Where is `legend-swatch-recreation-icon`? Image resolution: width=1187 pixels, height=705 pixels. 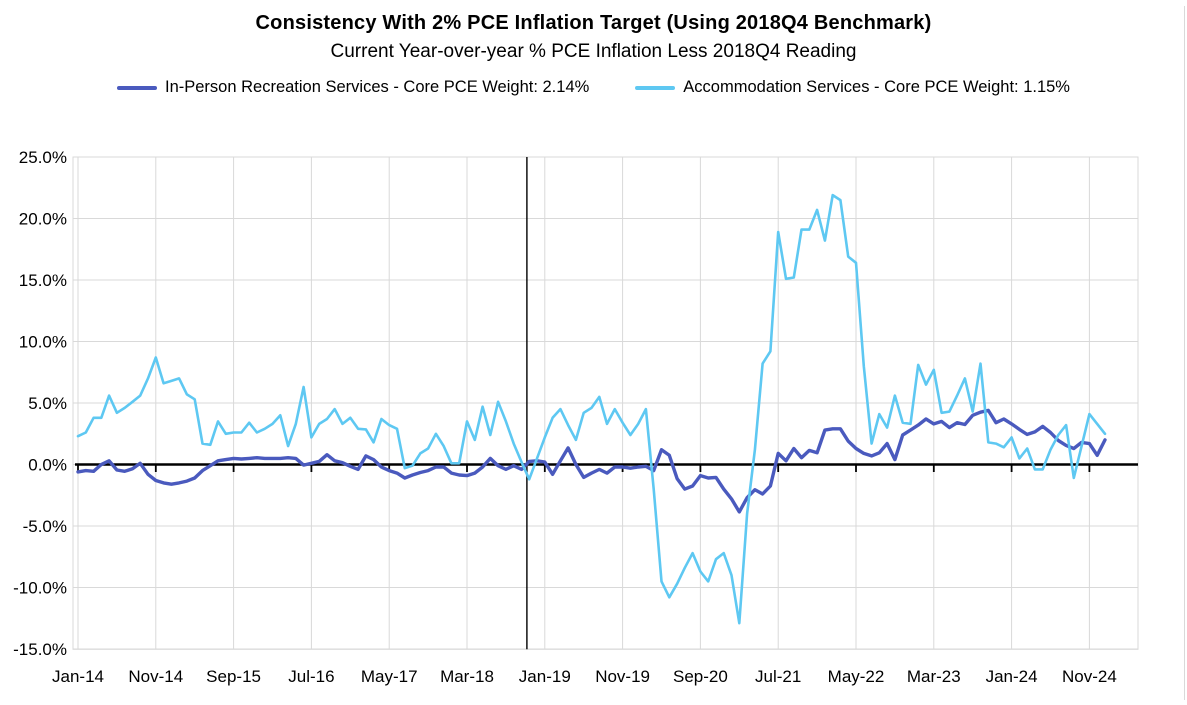 legend-swatch-recreation-icon is located at coordinates (137, 87).